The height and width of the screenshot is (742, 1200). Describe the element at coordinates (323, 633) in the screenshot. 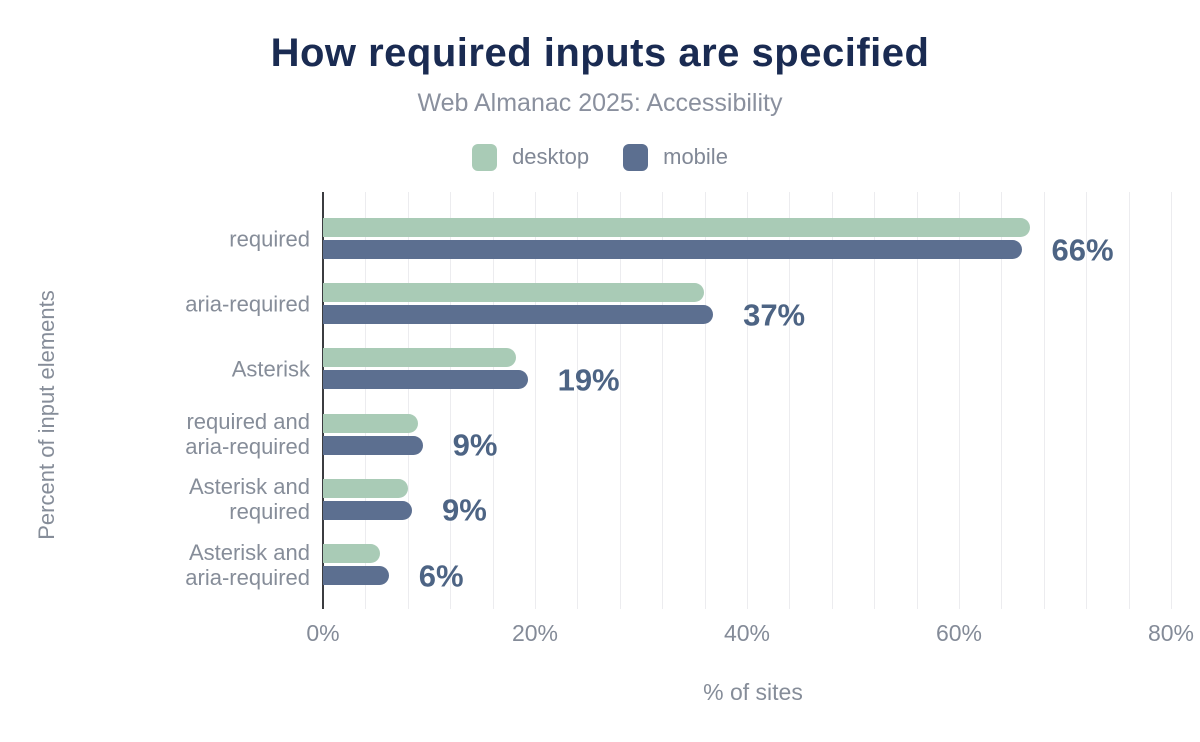

I see `x-tick-label: 0%` at that location.